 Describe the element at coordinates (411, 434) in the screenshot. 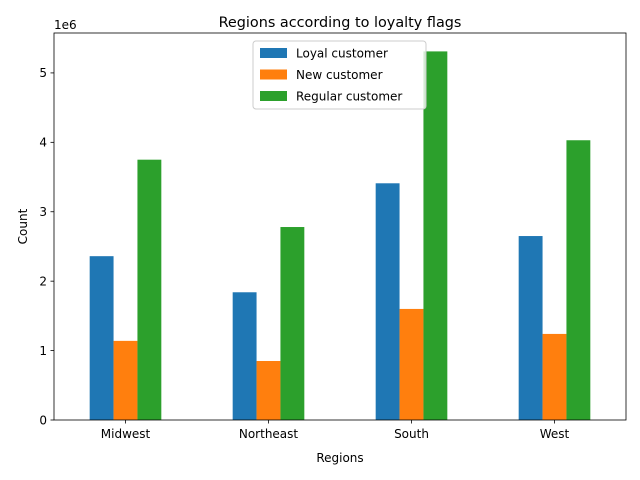

I see `x-tick-label: South` at that location.